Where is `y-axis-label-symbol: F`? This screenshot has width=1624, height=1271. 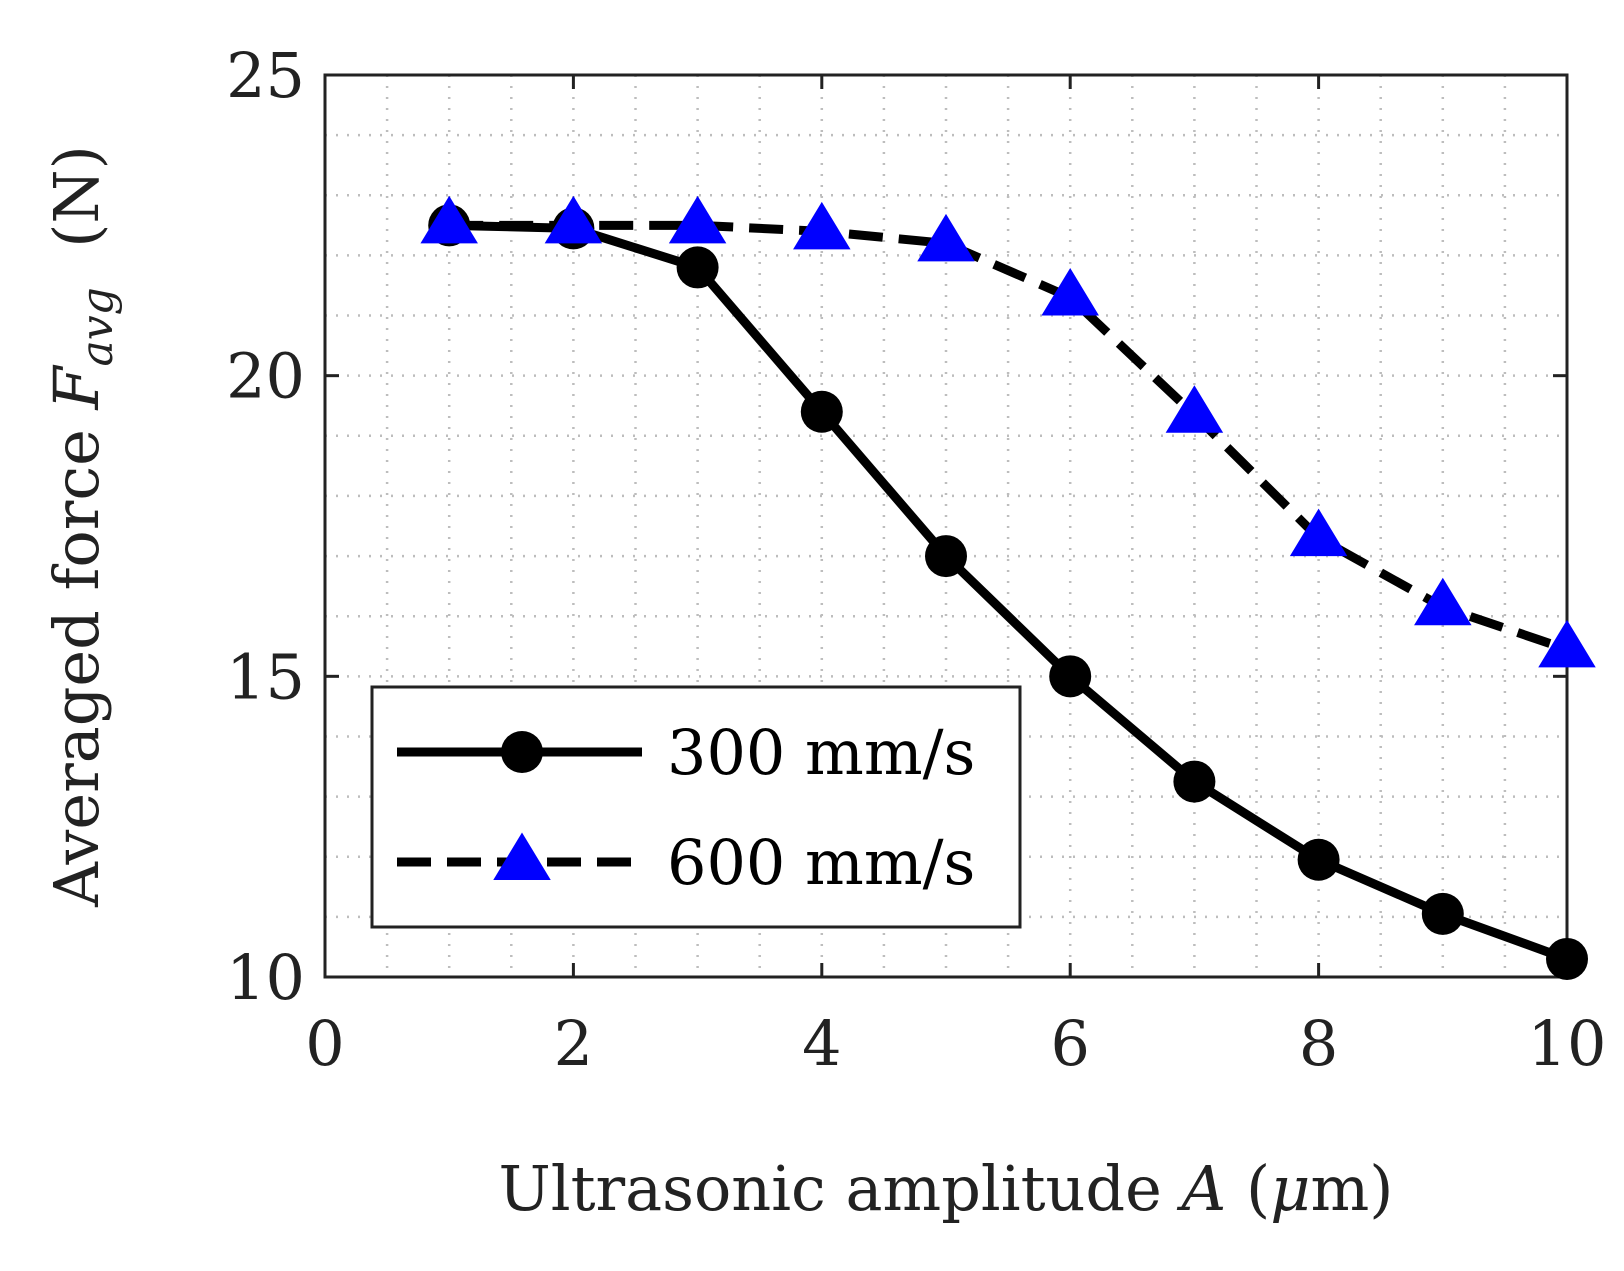 y-axis-label-symbol: F is located at coordinates (76, 387).